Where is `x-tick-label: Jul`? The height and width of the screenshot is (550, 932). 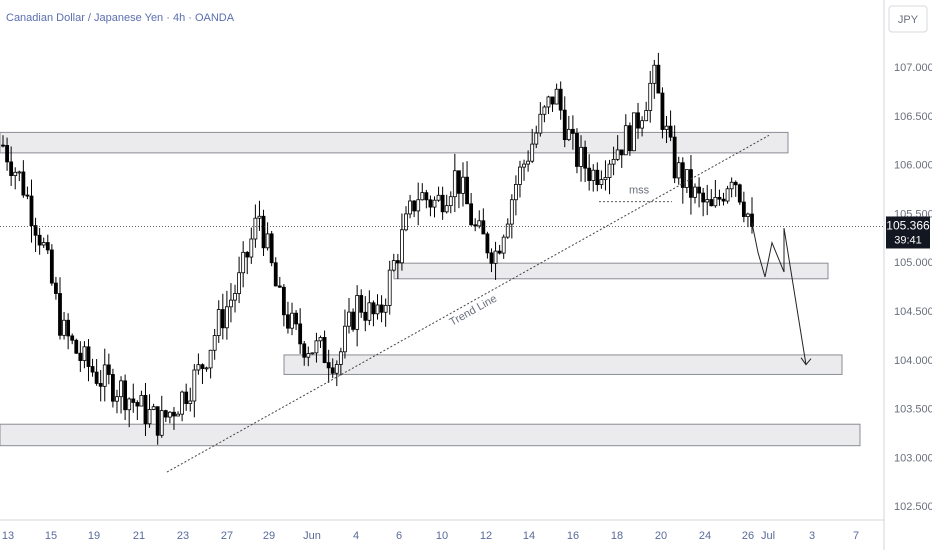 x-tick-label: Jul is located at coordinates (768, 536).